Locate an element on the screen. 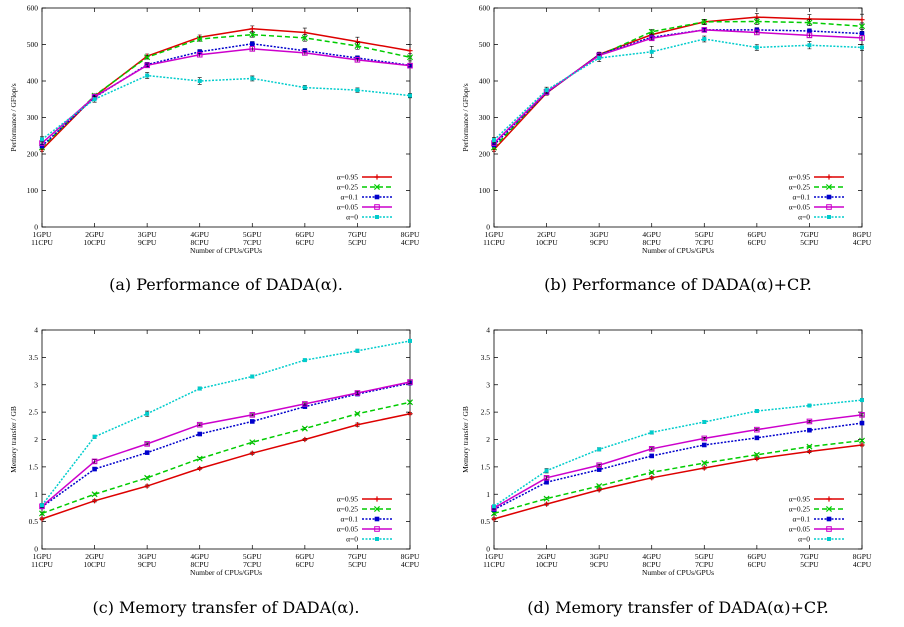  y-tick-label-0: 0 is located at coordinates (36, 227).